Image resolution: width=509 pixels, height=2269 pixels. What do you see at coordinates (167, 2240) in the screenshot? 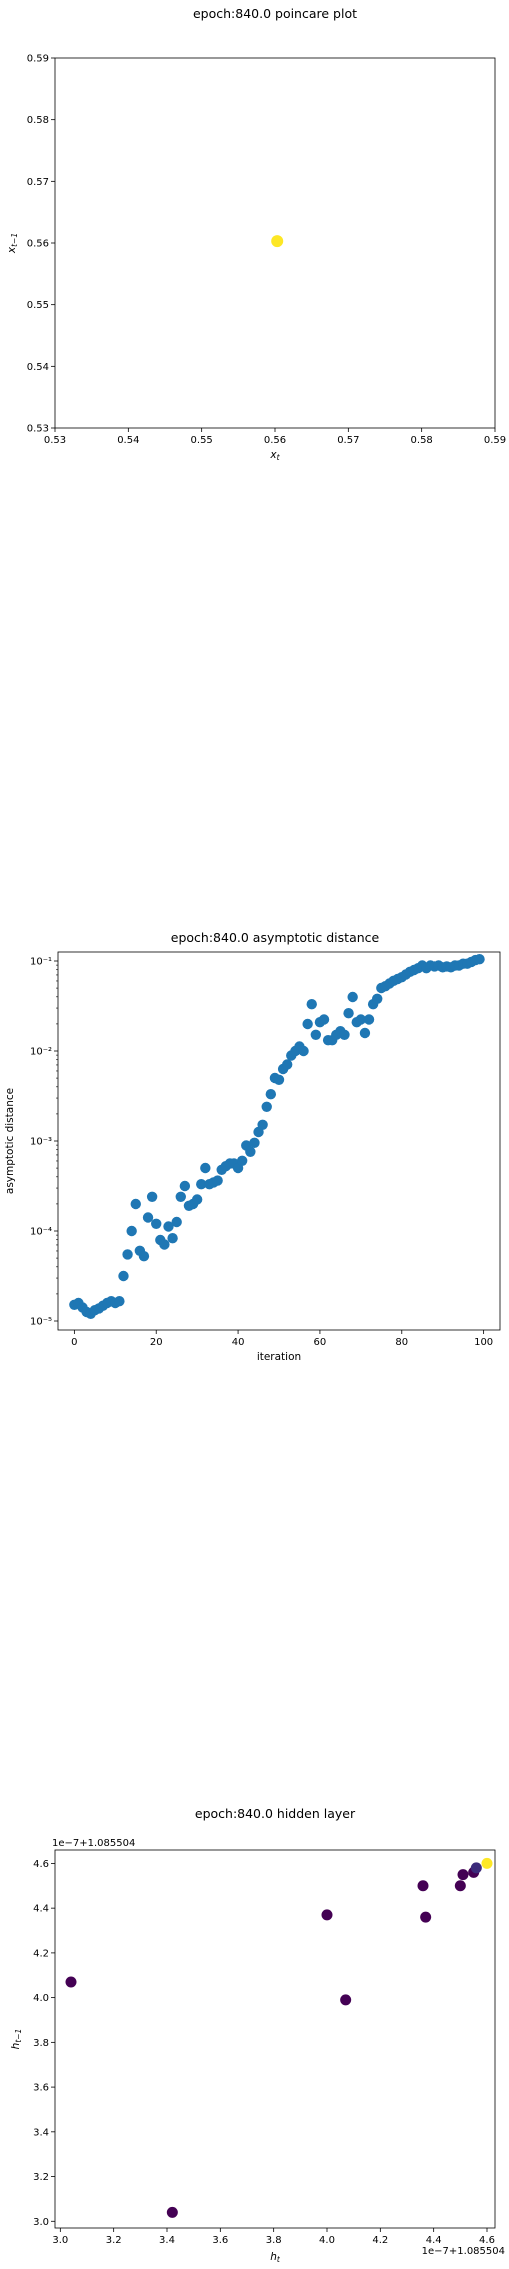
I see `x-tick-label: 3.4` at bounding box center [167, 2240].